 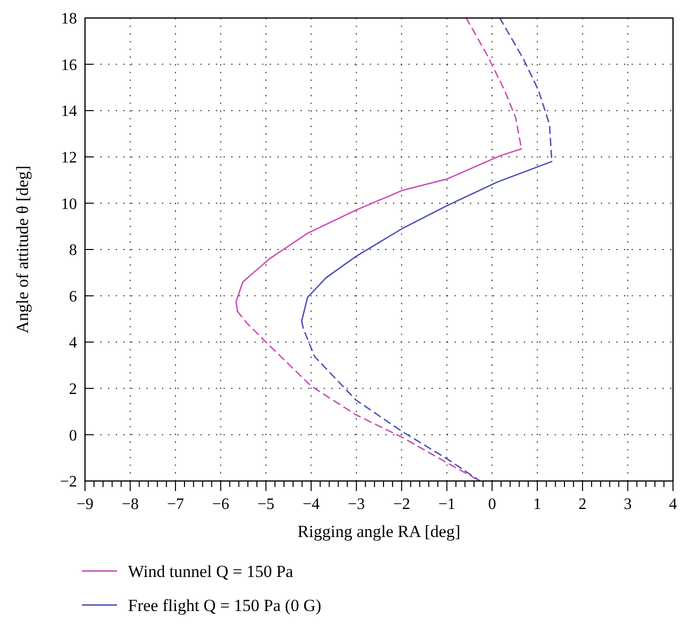 I want to click on legend-label: Wind tunnel Q = 150 Pa, so click(x=211, y=571).